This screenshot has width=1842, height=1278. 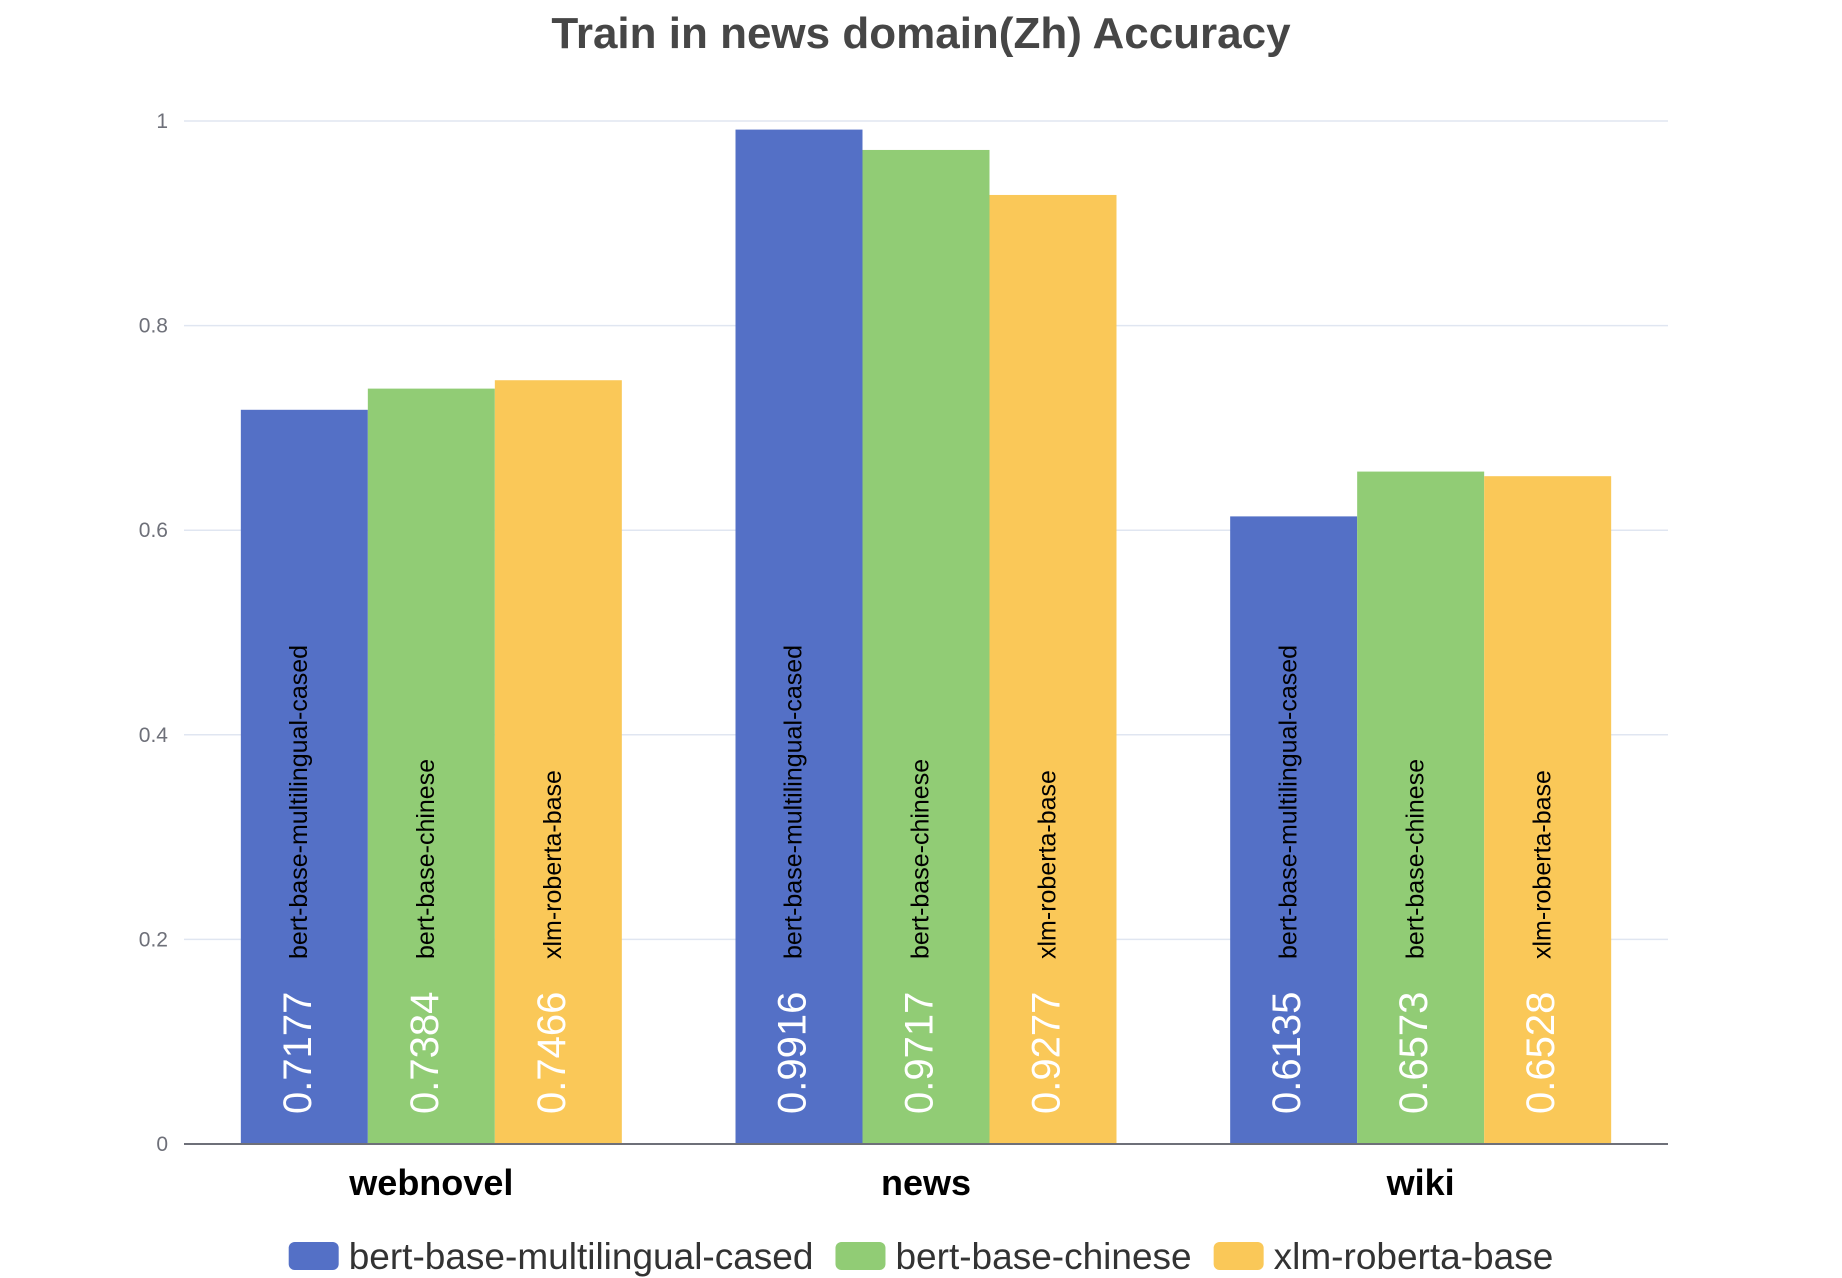 What do you see at coordinates (154, 633) in the screenshot?
I see `y-axis-ticks: 0 0.2 0.4 0.6 0.8 1` at bounding box center [154, 633].